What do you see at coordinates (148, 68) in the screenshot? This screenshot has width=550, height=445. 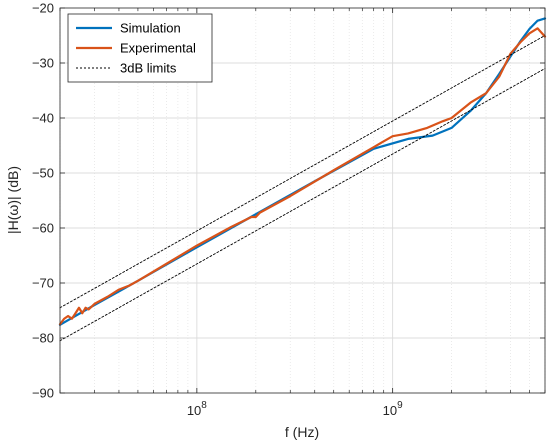 I see `legend-entry-label: 3dB limits` at bounding box center [148, 68].